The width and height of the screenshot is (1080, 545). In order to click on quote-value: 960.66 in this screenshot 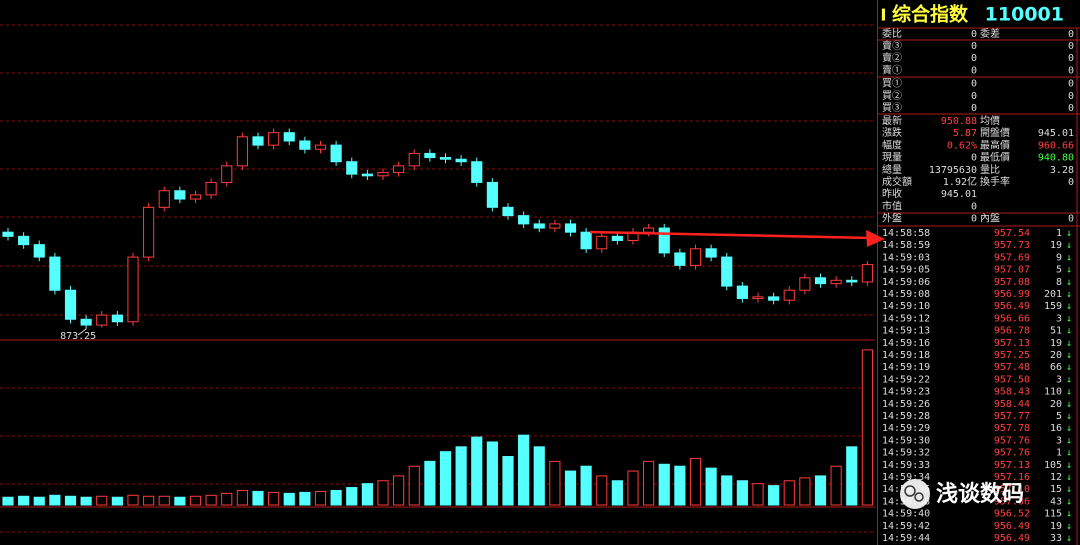, I will do `click(1056, 145)`.